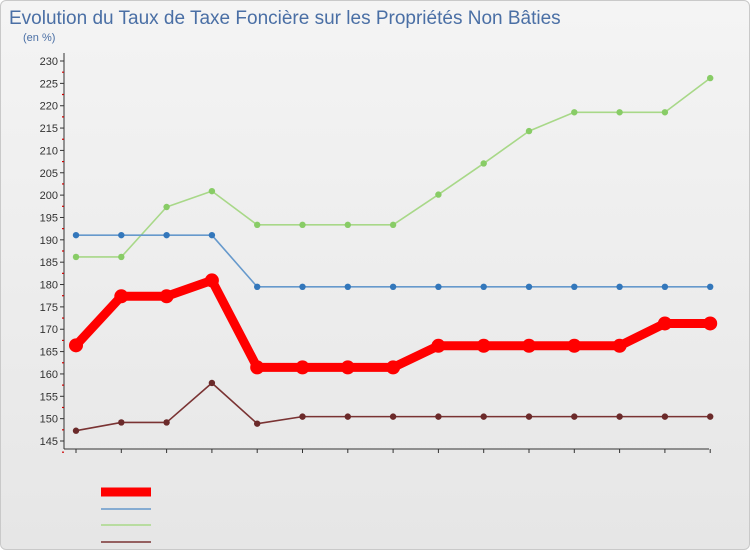 This screenshot has height=550, width=750. What do you see at coordinates (49, 62) in the screenshot?
I see `y-tick-label: 230` at bounding box center [49, 62].